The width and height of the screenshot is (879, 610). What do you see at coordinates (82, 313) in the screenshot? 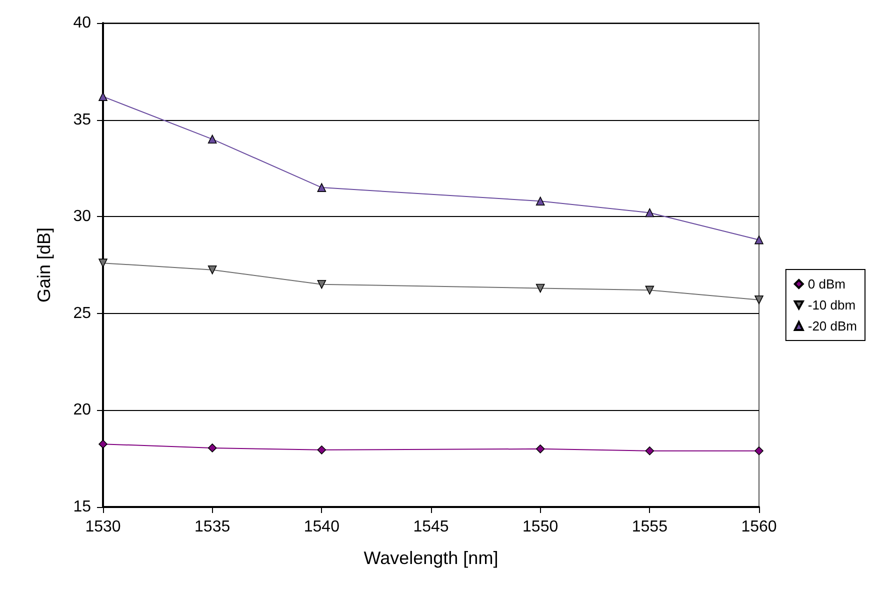
I see `y-tick-label: 25` at bounding box center [82, 313].